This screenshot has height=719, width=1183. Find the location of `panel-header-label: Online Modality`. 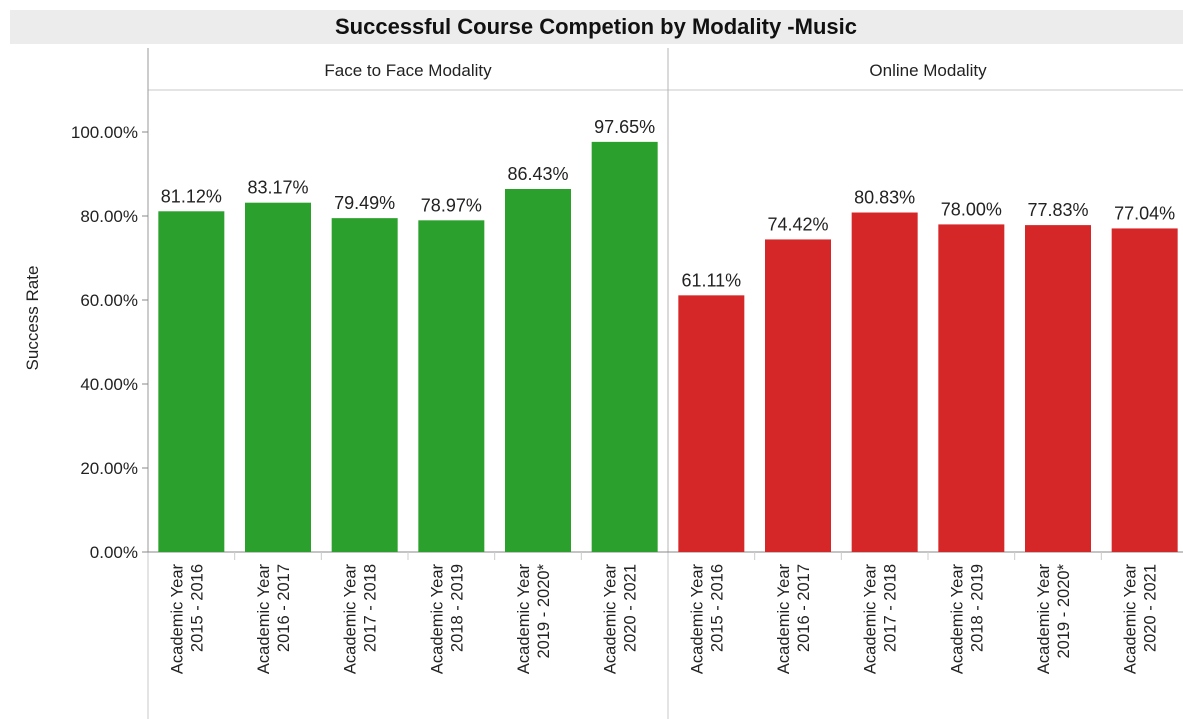

panel-header-label: Online Modality is located at coordinates (928, 70).